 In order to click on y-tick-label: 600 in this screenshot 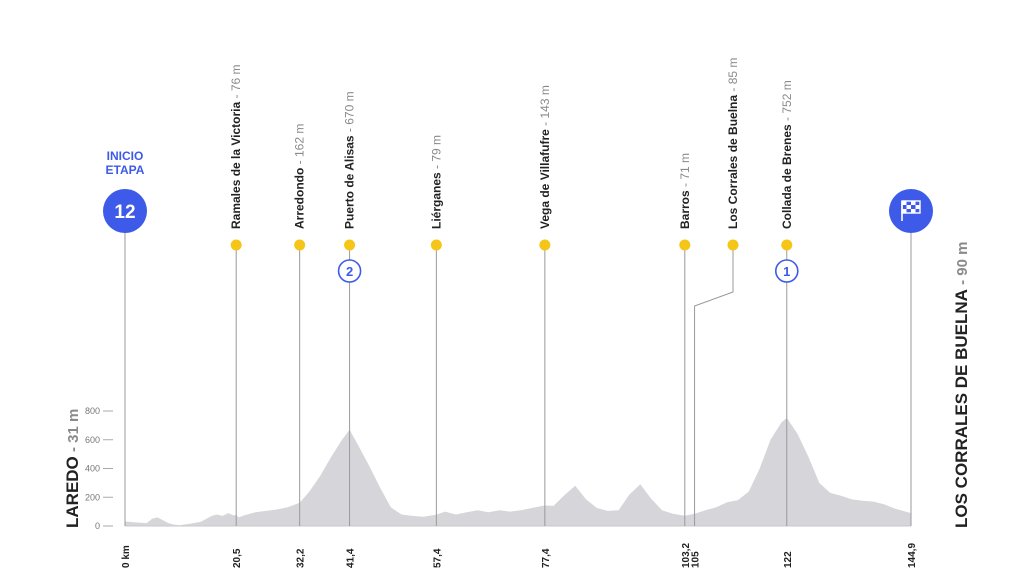, I will do `click(92, 440)`.